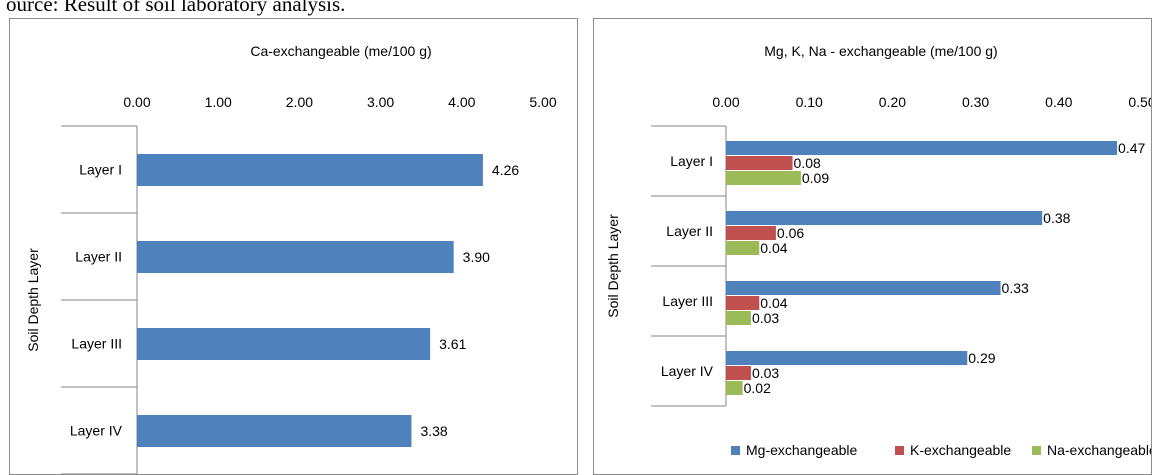 This screenshot has height=475, width=1152. Describe the element at coordinates (960, 450) in the screenshot. I see `legend-label: K-exchangeable` at that location.